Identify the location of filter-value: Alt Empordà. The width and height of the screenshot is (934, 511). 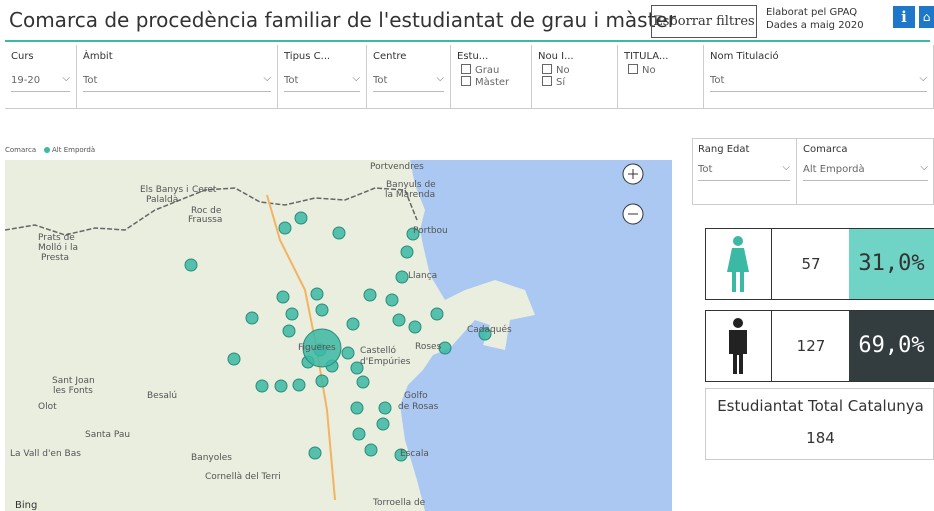
(834, 169).